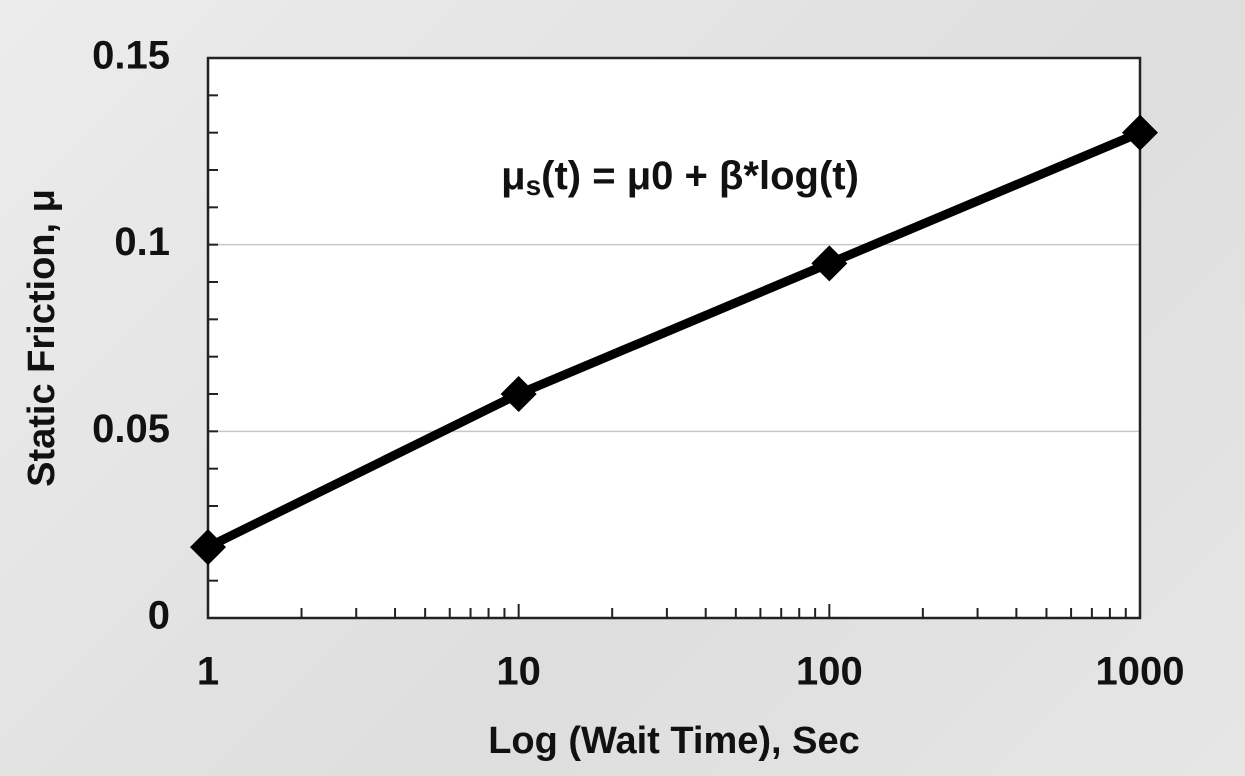 Image resolution: width=1245 pixels, height=776 pixels. What do you see at coordinates (674, 741) in the screenshot?
I see `x-axis-title: Log (Wait Time), Sec` at bounding box center [674, 741].